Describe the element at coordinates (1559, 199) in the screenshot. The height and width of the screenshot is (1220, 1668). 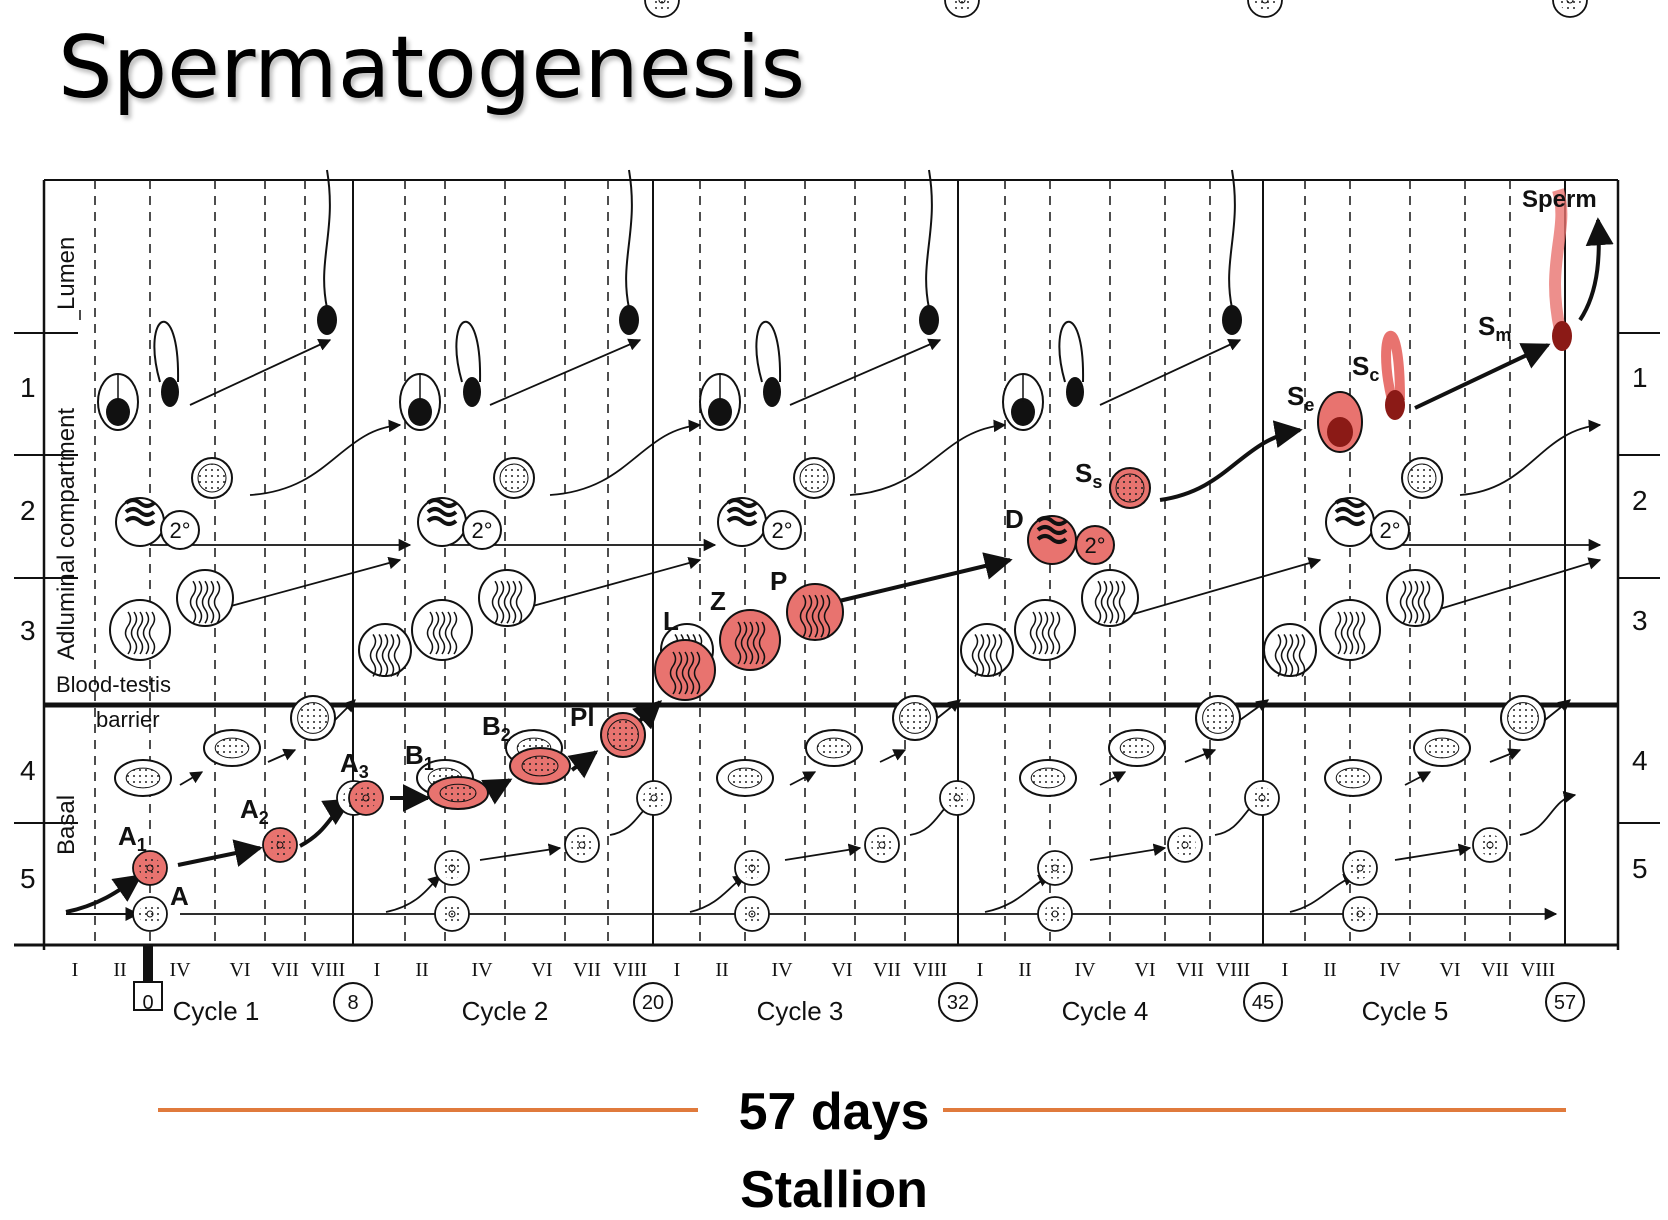
I see `label-Sperm: Sperm` at that location.